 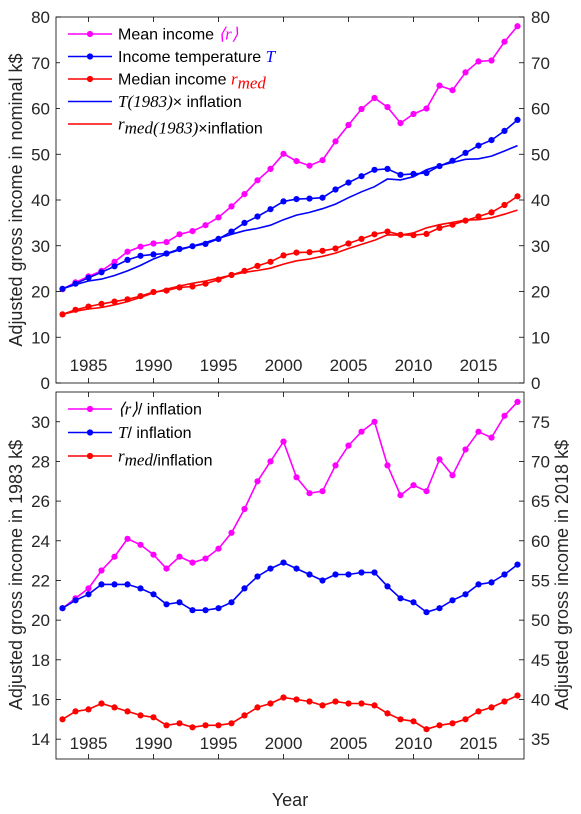 What do you see at coordinates (414, 365) in the screenshot?
I see `x-tick-label: 2010` at bounding box center [414, 365].